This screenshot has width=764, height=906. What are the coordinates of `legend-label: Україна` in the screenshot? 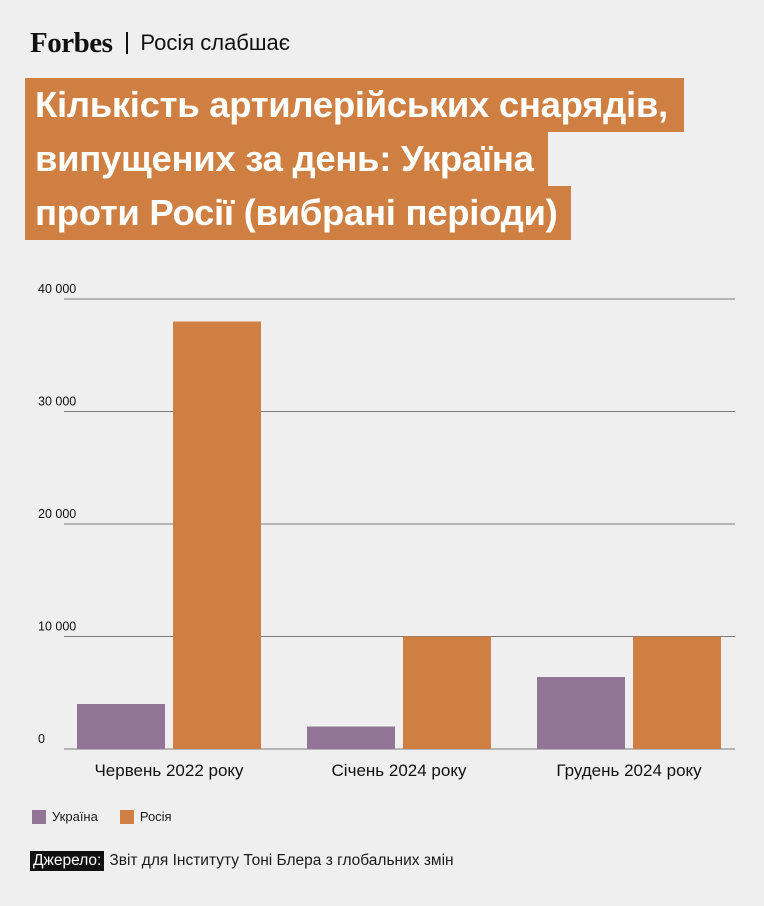 It's located at (75, 816).